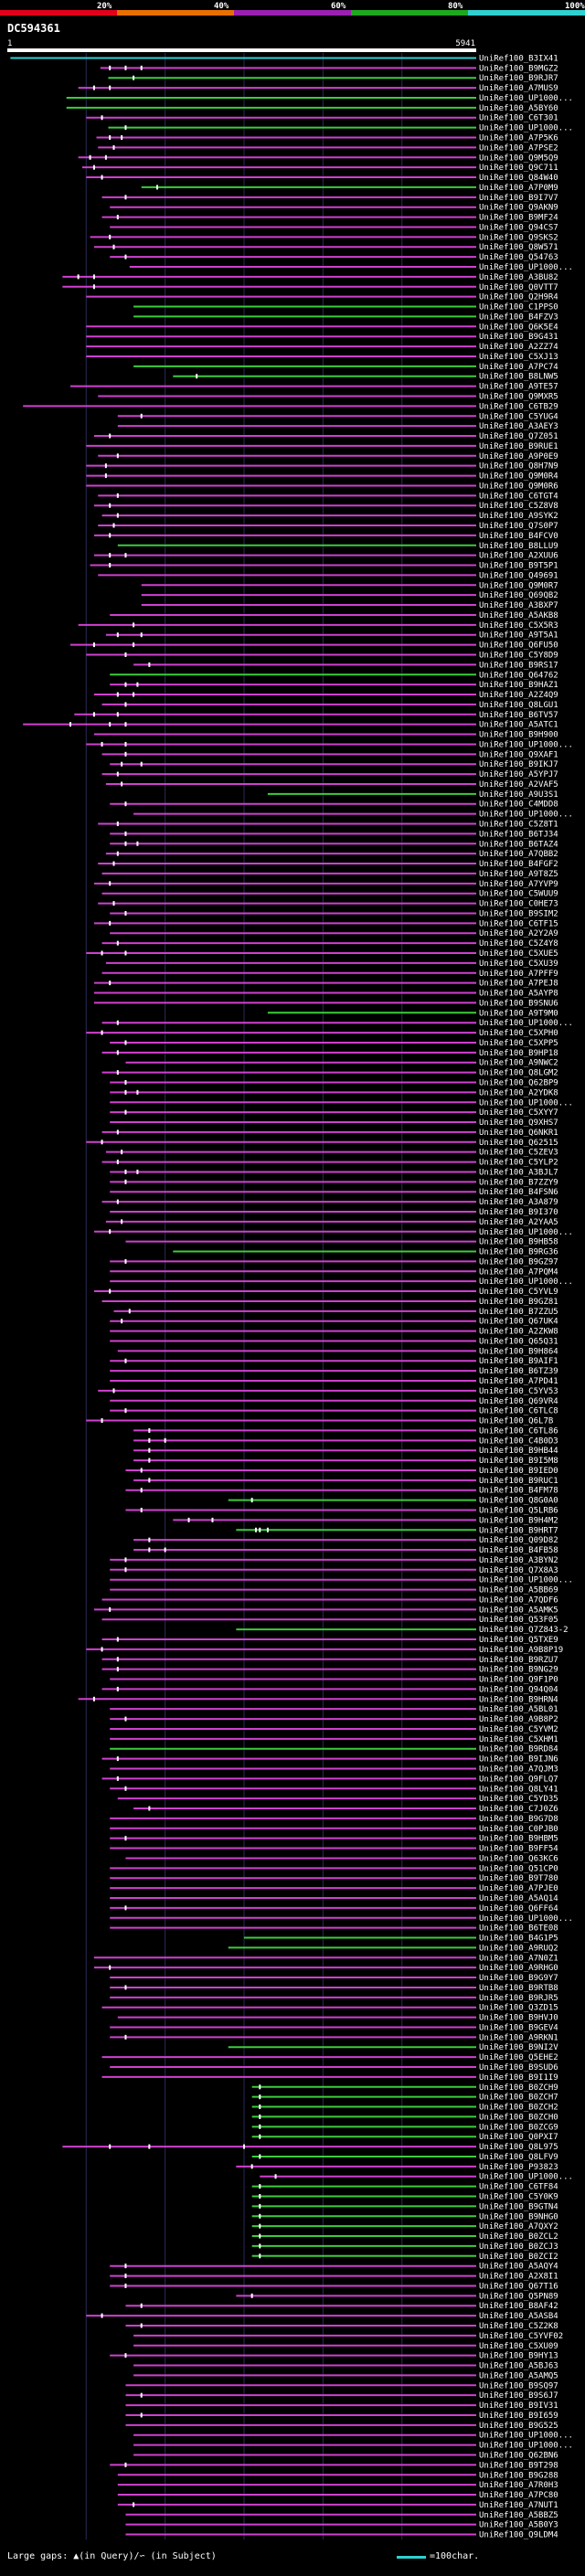 The width and height of the screenshot is (585, 2576). What do you see at coordinates (518, 2037) in the screenshot?
I see `hit-label: UniRef100_A9RKN1` at bounding box center [518, 2037].